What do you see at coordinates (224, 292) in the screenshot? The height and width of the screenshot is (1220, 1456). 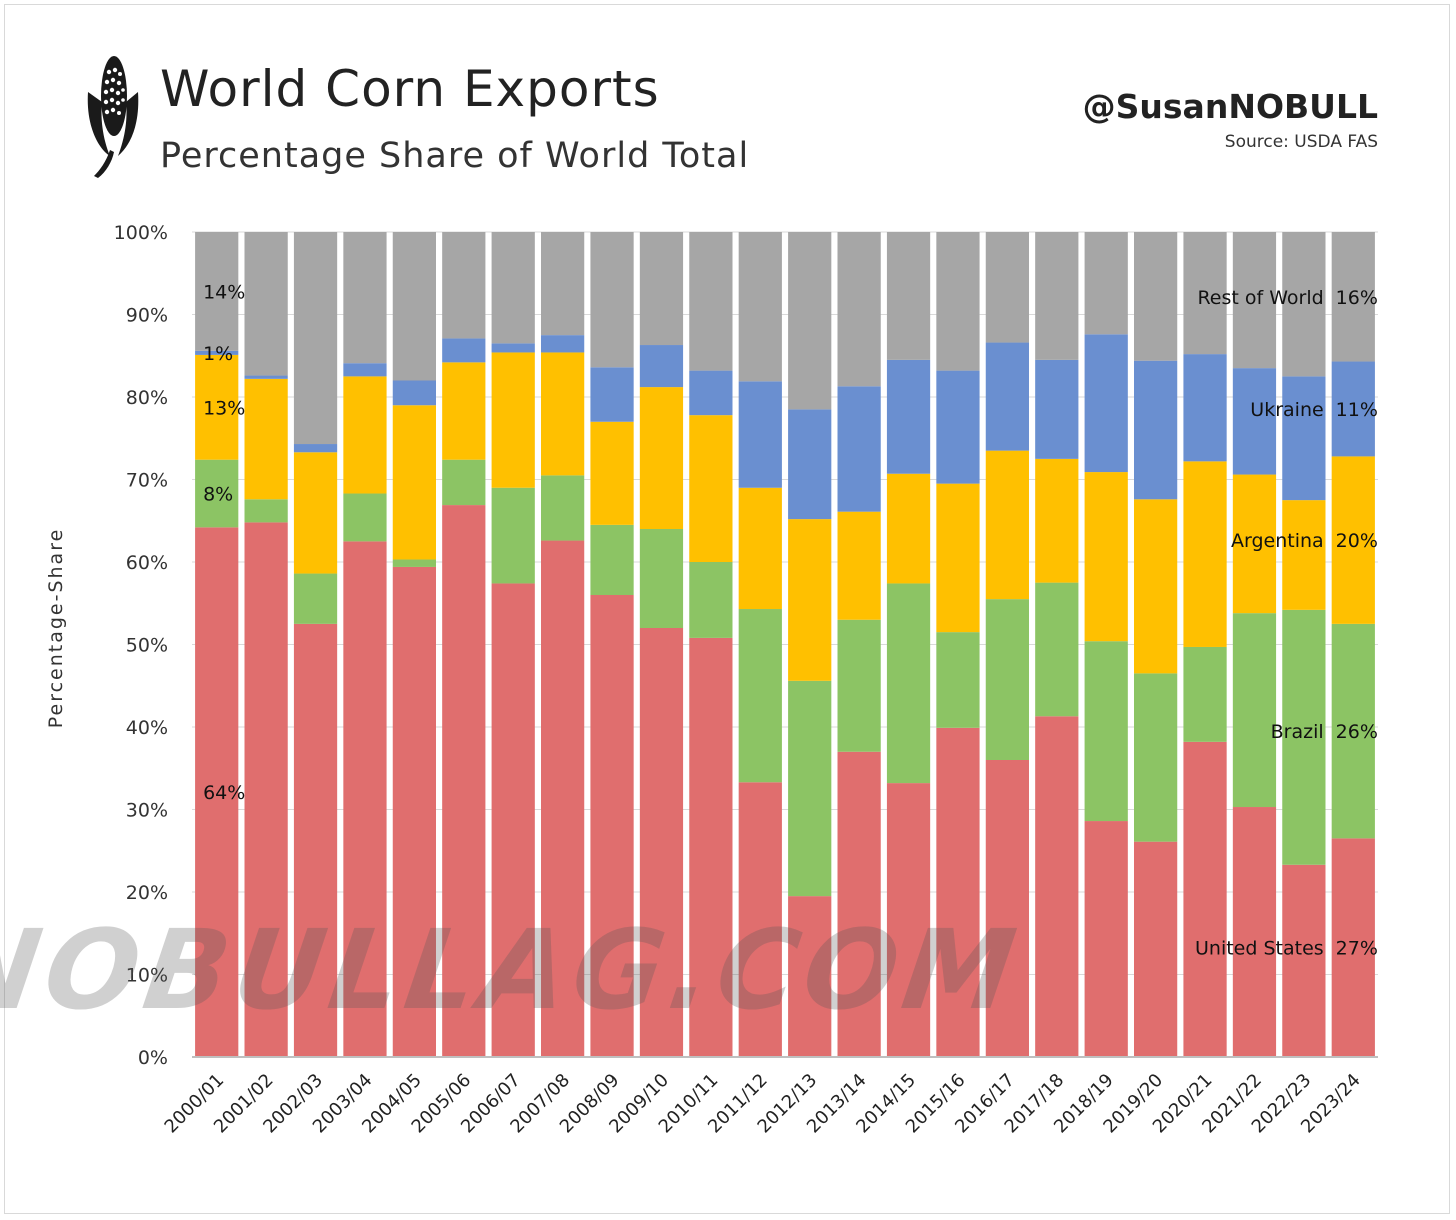 I see `data-label: 14%` at bounding box center [224, 292].